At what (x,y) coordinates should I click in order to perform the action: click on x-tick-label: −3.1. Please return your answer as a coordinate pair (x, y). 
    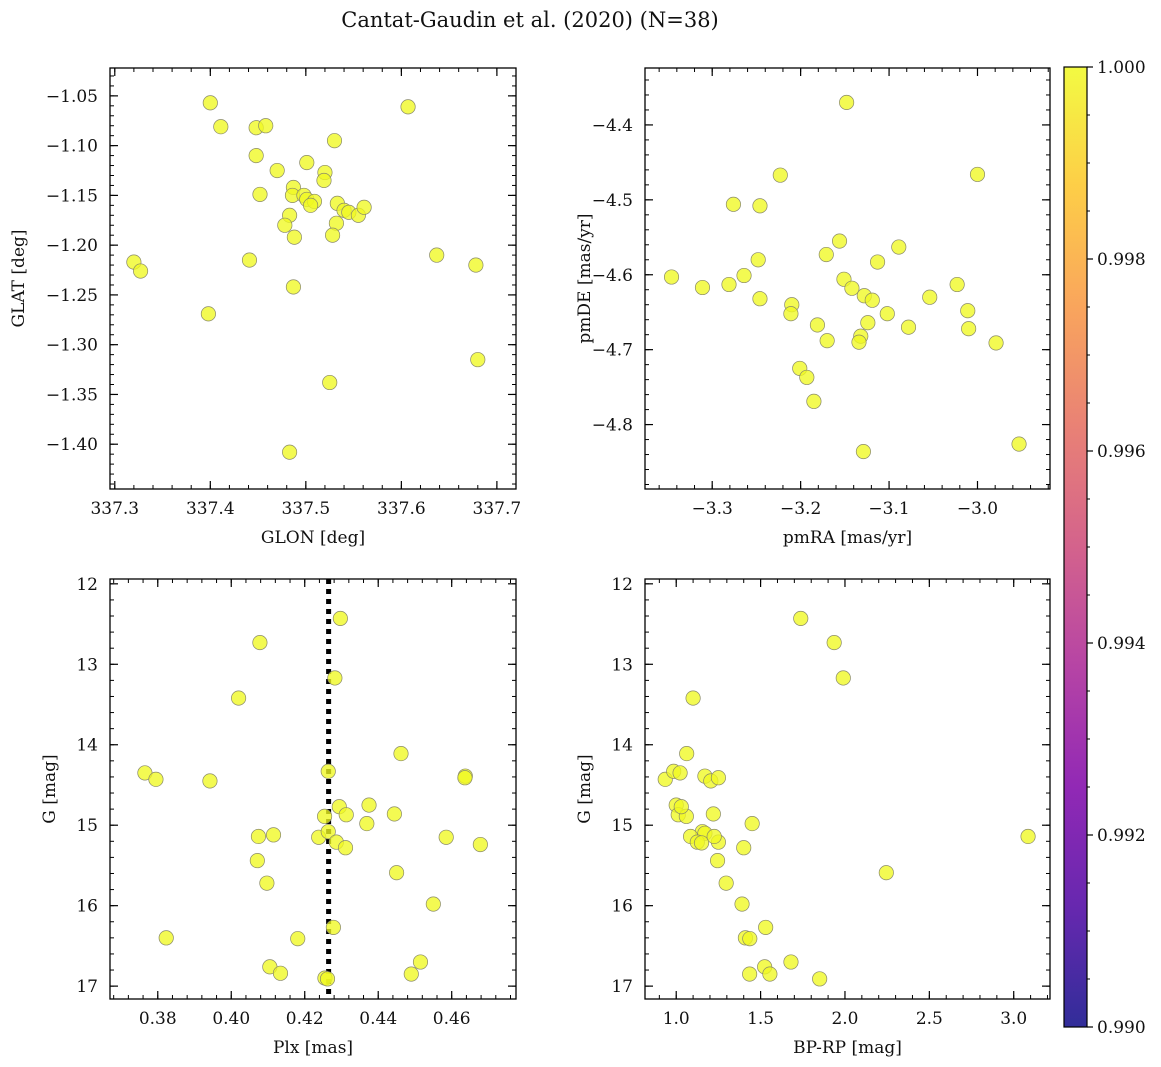
    Looking at the image, I should click on (888, 509).